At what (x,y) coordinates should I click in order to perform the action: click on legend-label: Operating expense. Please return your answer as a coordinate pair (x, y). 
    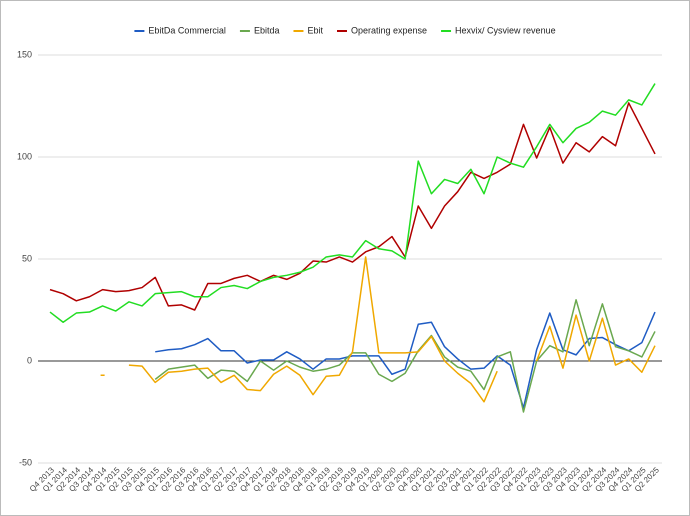
    Looking at the image, I should click on (389, 30).